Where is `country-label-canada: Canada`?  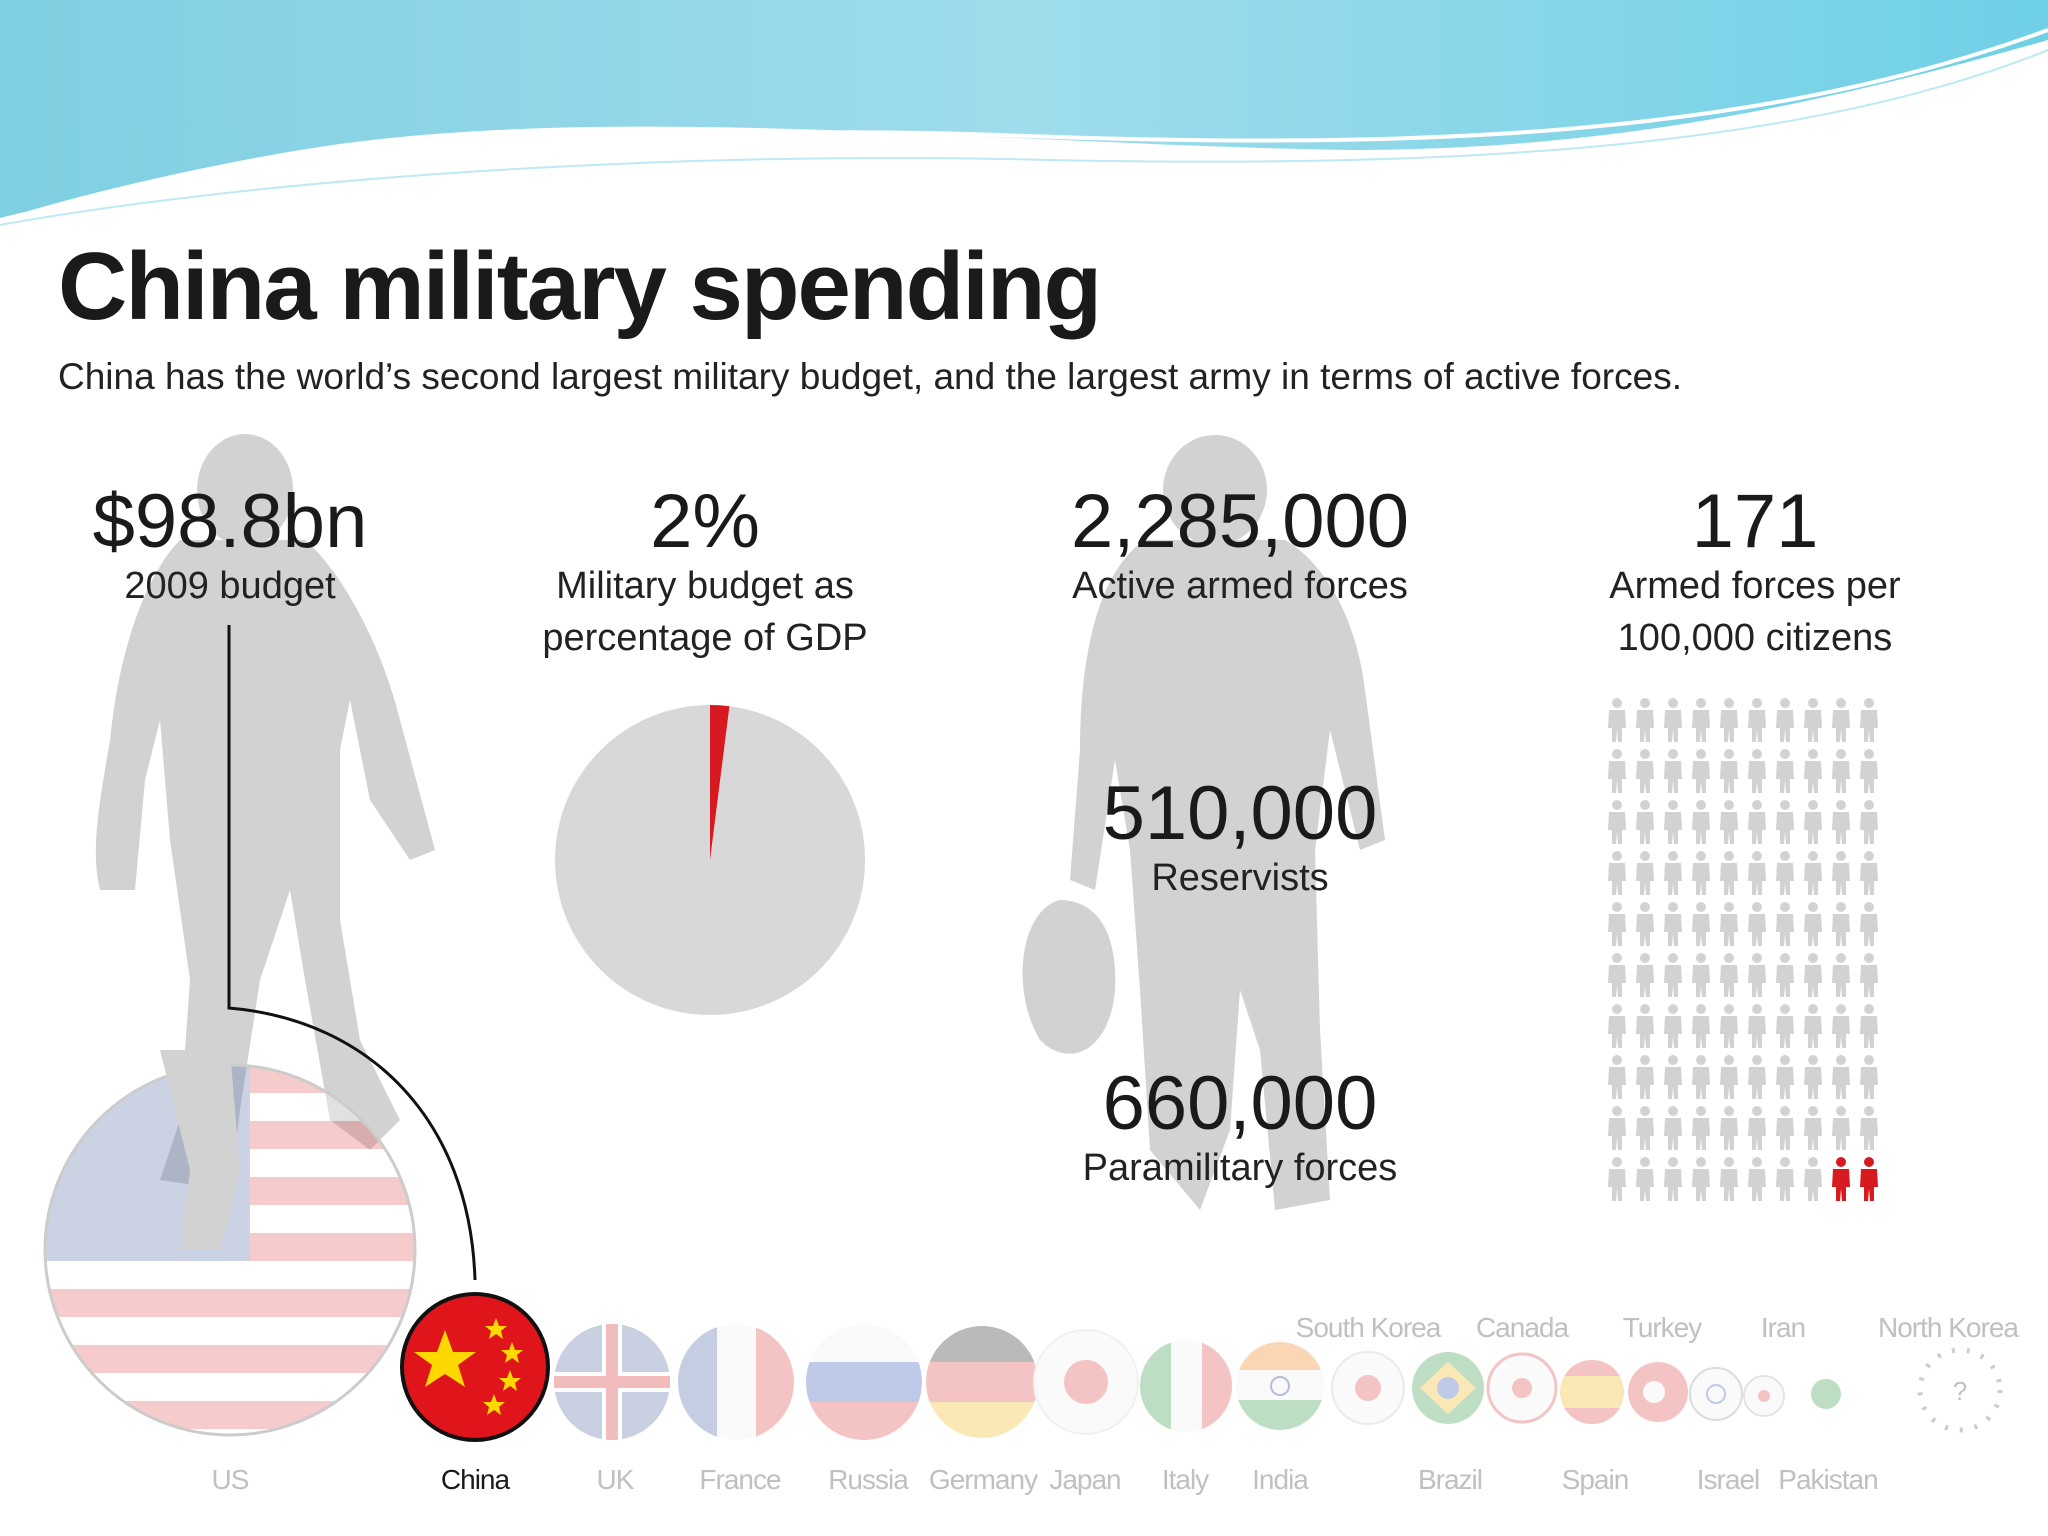 country-label-canada: Canada is located at coordinates (1522, 1327).